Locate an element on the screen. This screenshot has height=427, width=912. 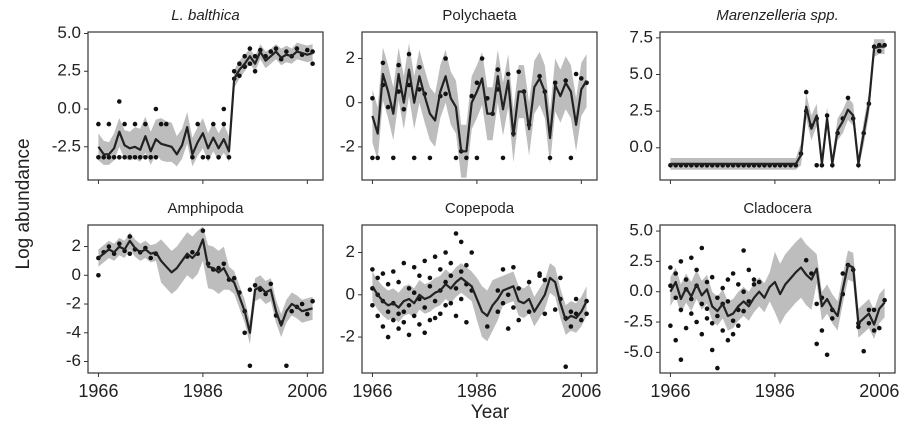
y-tick-label: 7.5 is located at coordinates (641, 36).